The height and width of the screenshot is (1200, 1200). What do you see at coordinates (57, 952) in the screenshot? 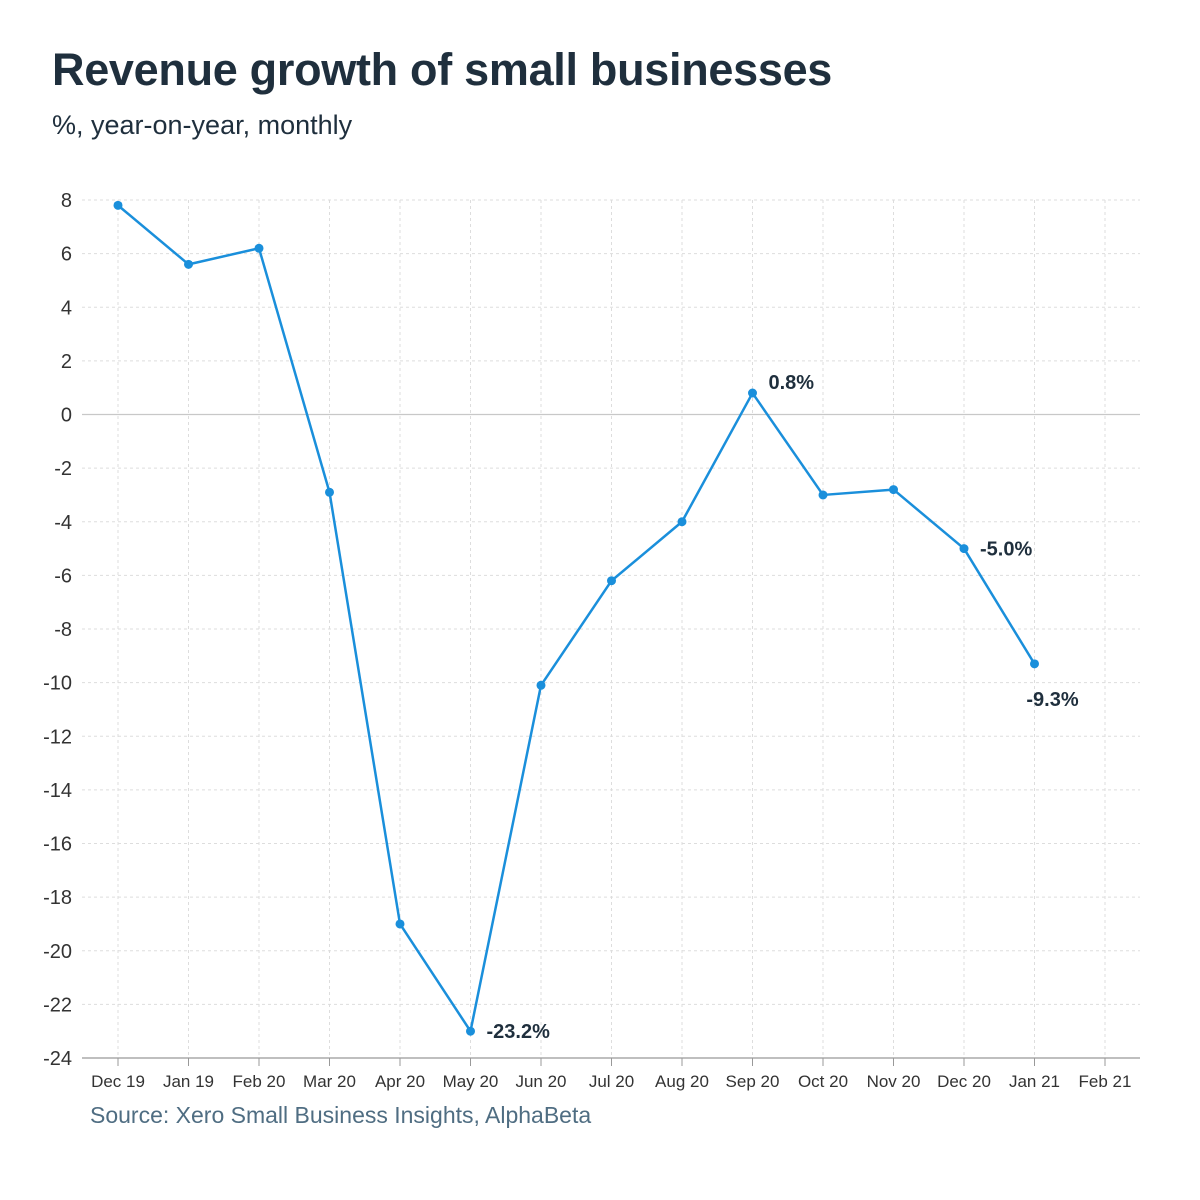
I see `y-tick-label: -20` at bounding box center [57, 952].